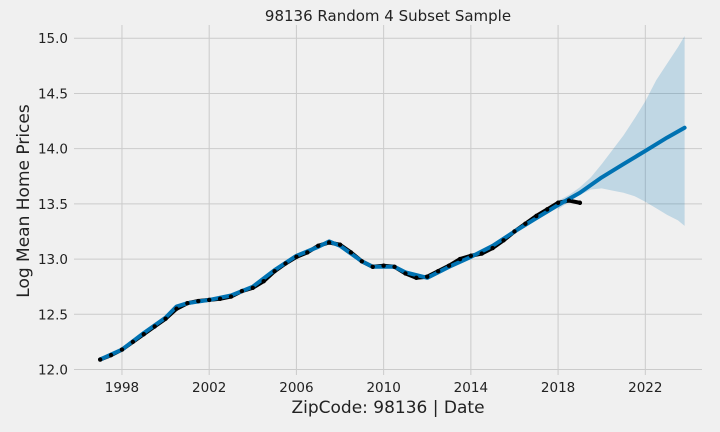 This screenshot has height=432, width=720. Describe the element at coordinates (122, 388) in the screenshot. I see `x-tick-label: 1998` at that location.